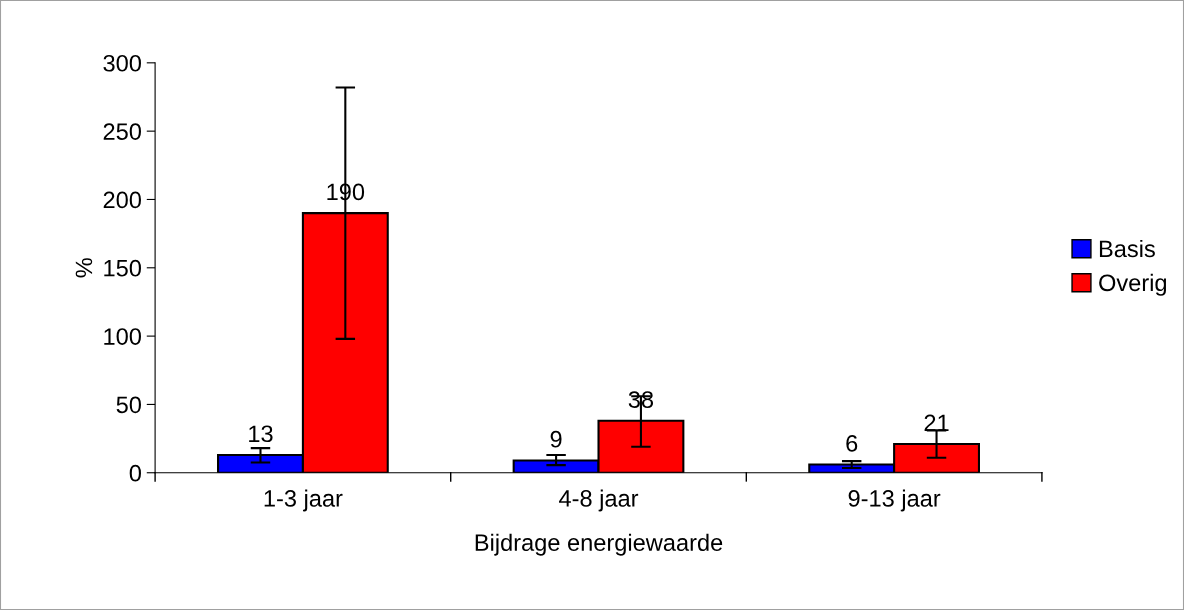 The width and height of the screenshot is (1184, 610). What do you see at coordinates (1127, 248) in the screenshot?
I see `legend-label: Basis` at bounding box center [1127, 248].